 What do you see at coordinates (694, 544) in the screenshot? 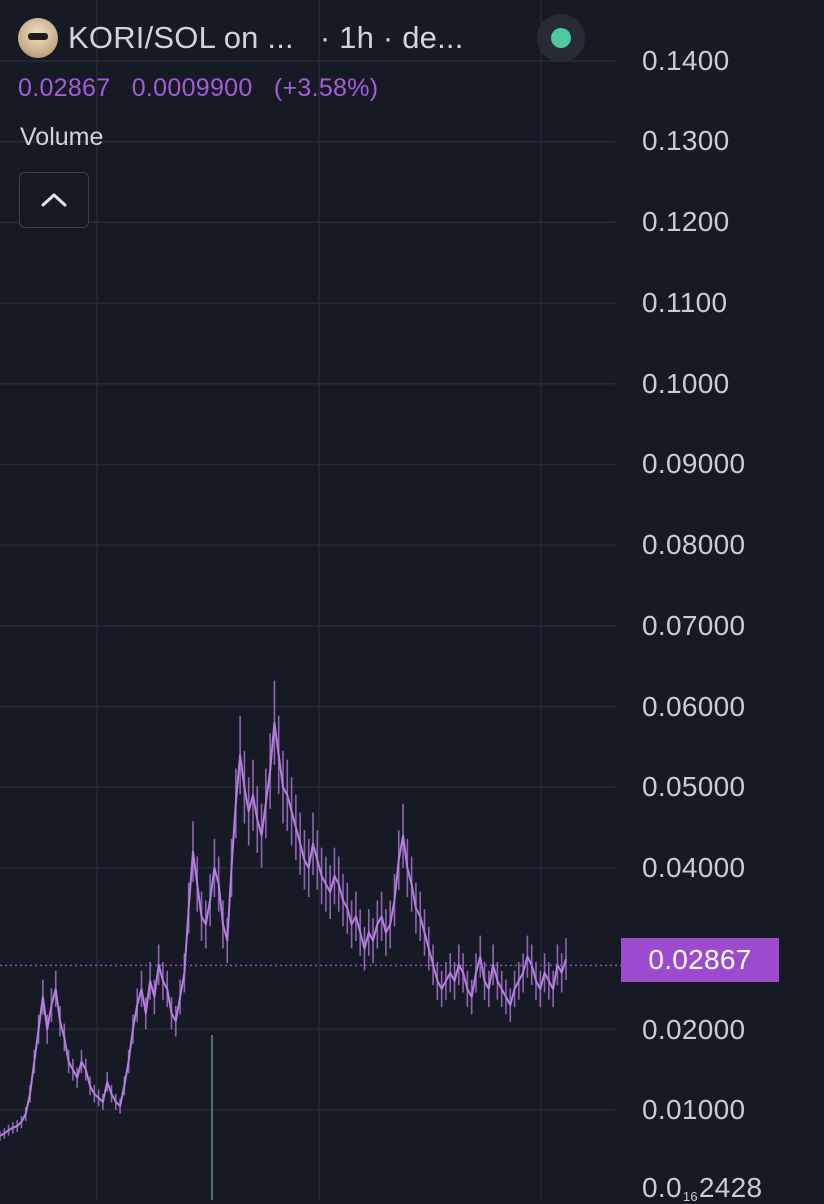
I see `y-tick-label: 0.08000` at bounding box center [694, 544].